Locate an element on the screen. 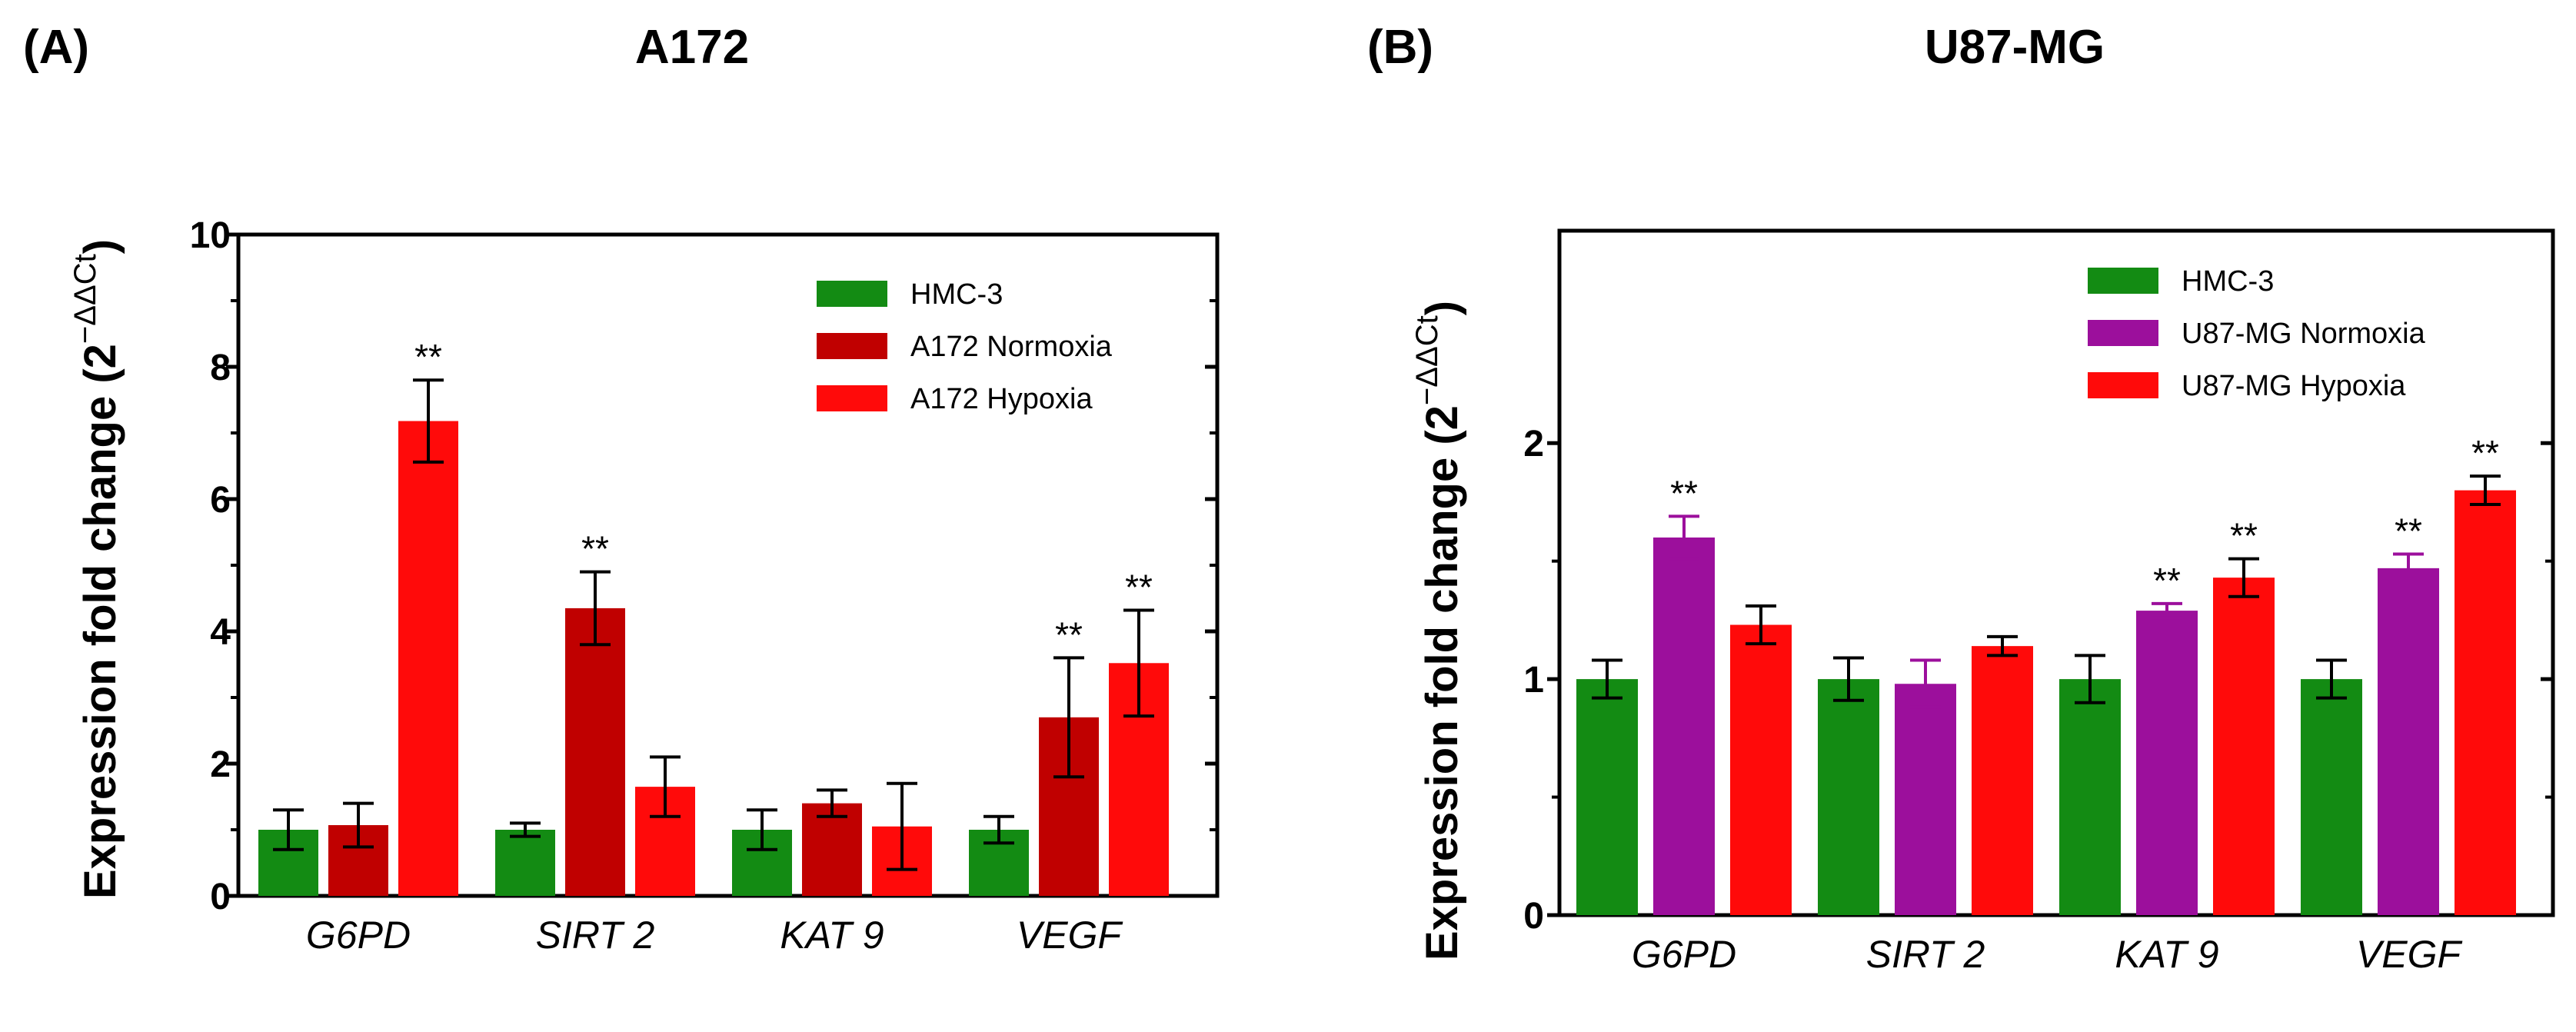 This screenshot has height=1032, width=2576. panel-a-bar-a172-hypoxia-g6pd is located at coordinates (428, 658).